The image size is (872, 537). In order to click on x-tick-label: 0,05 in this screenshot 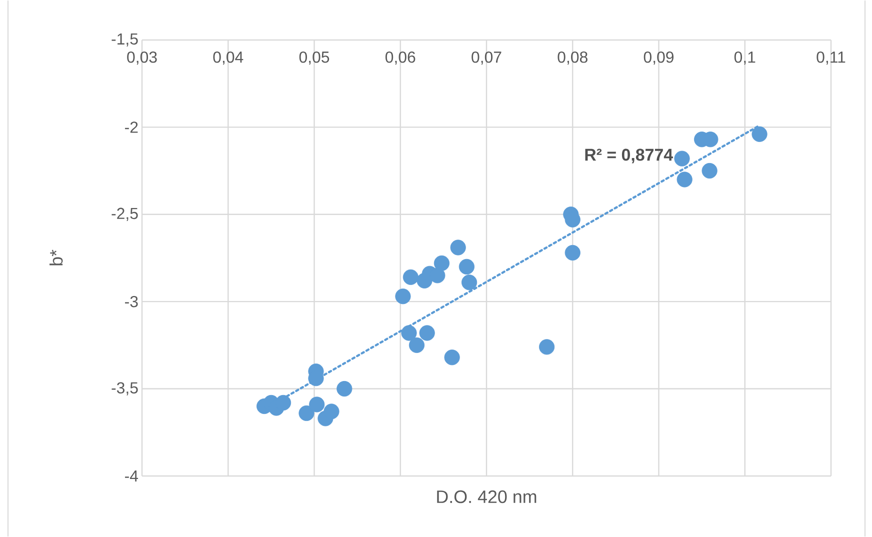, I will do `click(314, 58)`.